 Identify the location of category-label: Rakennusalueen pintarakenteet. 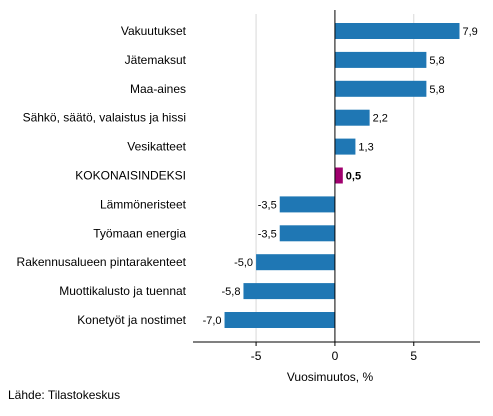
(102, 262).